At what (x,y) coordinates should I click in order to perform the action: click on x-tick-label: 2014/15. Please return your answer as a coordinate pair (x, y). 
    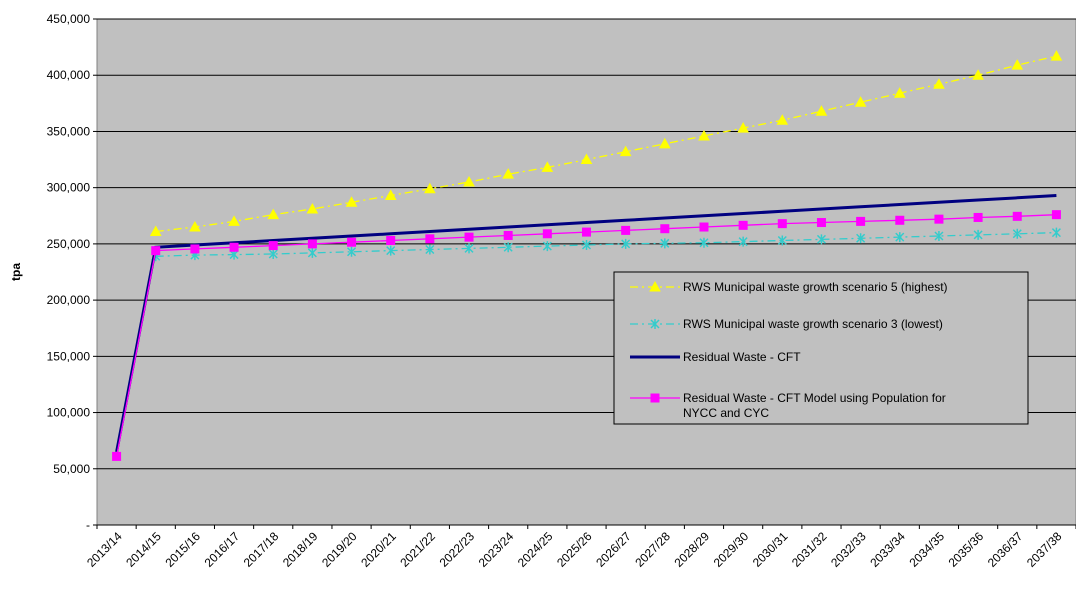
    Looking at the image, I should click on (143, 549).